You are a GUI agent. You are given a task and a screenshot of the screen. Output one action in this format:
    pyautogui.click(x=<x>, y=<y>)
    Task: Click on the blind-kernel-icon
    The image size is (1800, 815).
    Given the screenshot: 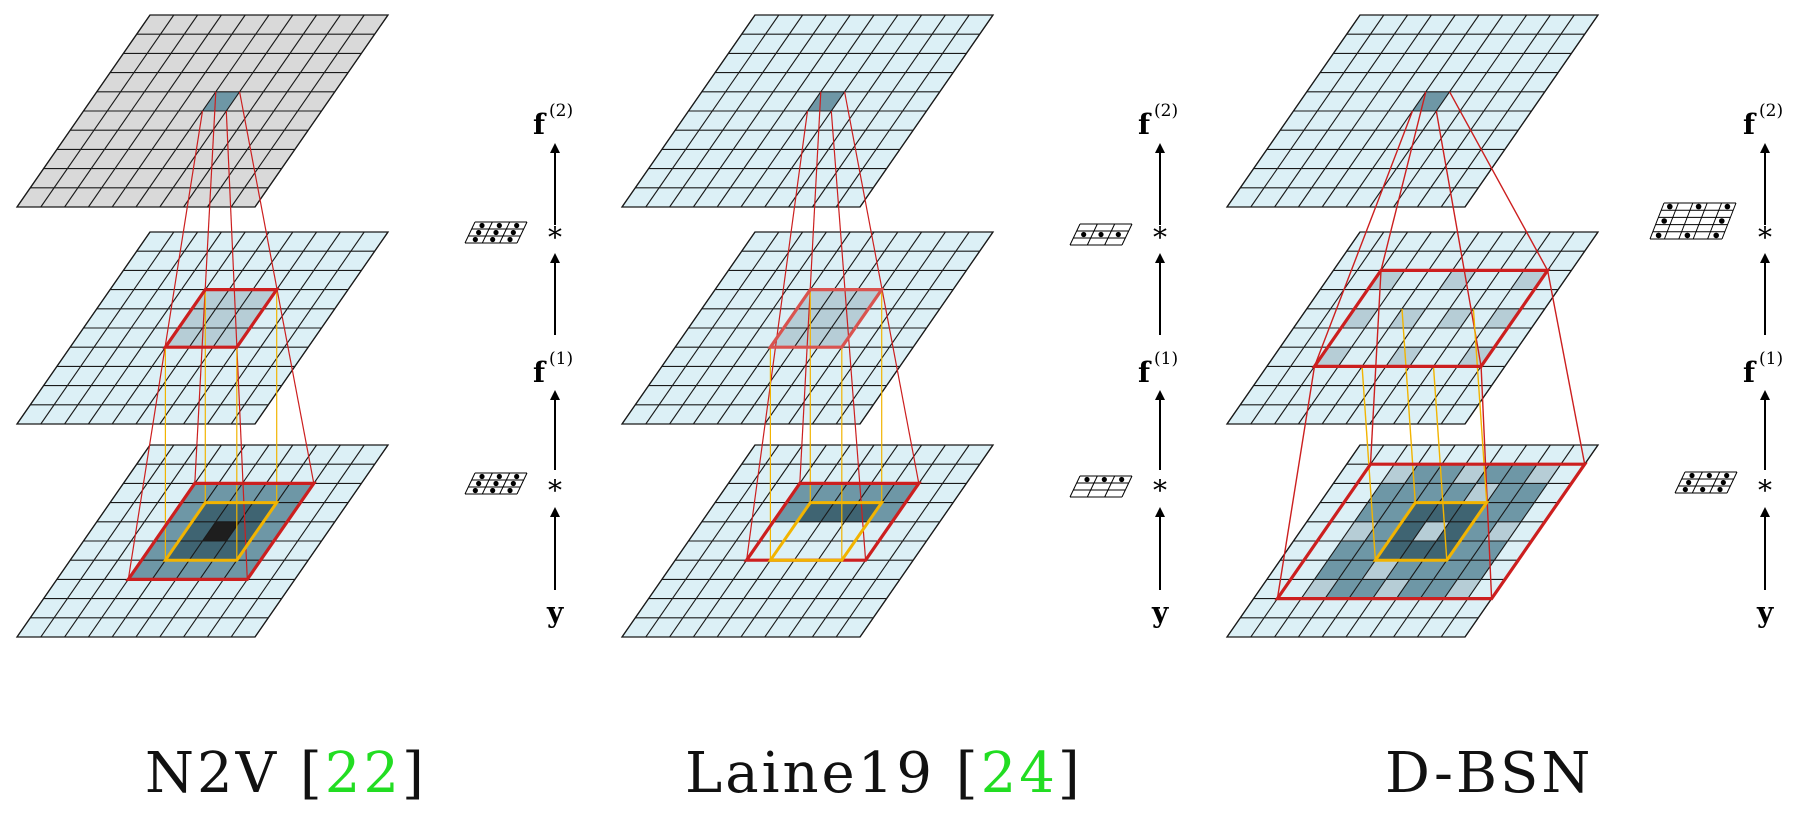 What is the action you would take?
    pyautogui.click(x=1706, y=482)
    